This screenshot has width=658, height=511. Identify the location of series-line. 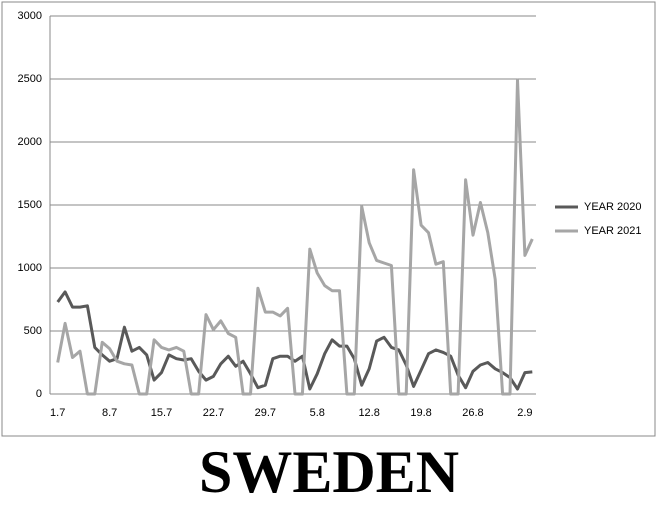
(294, 340).